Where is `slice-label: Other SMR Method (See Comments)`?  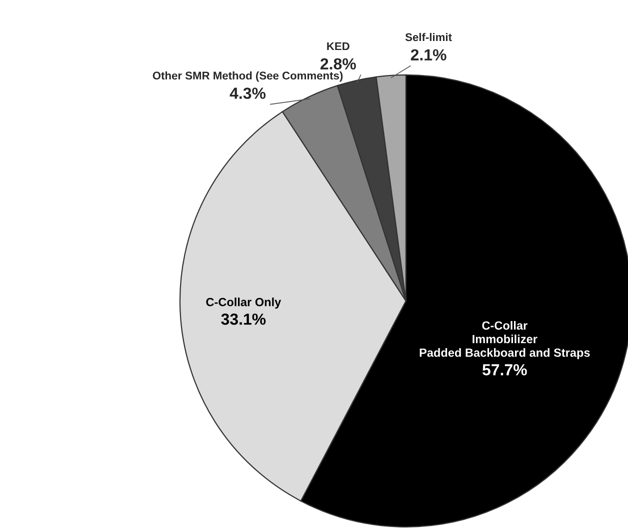
slice-label: Other SMR Method (See Comments) is located at coordinates (247, 76).